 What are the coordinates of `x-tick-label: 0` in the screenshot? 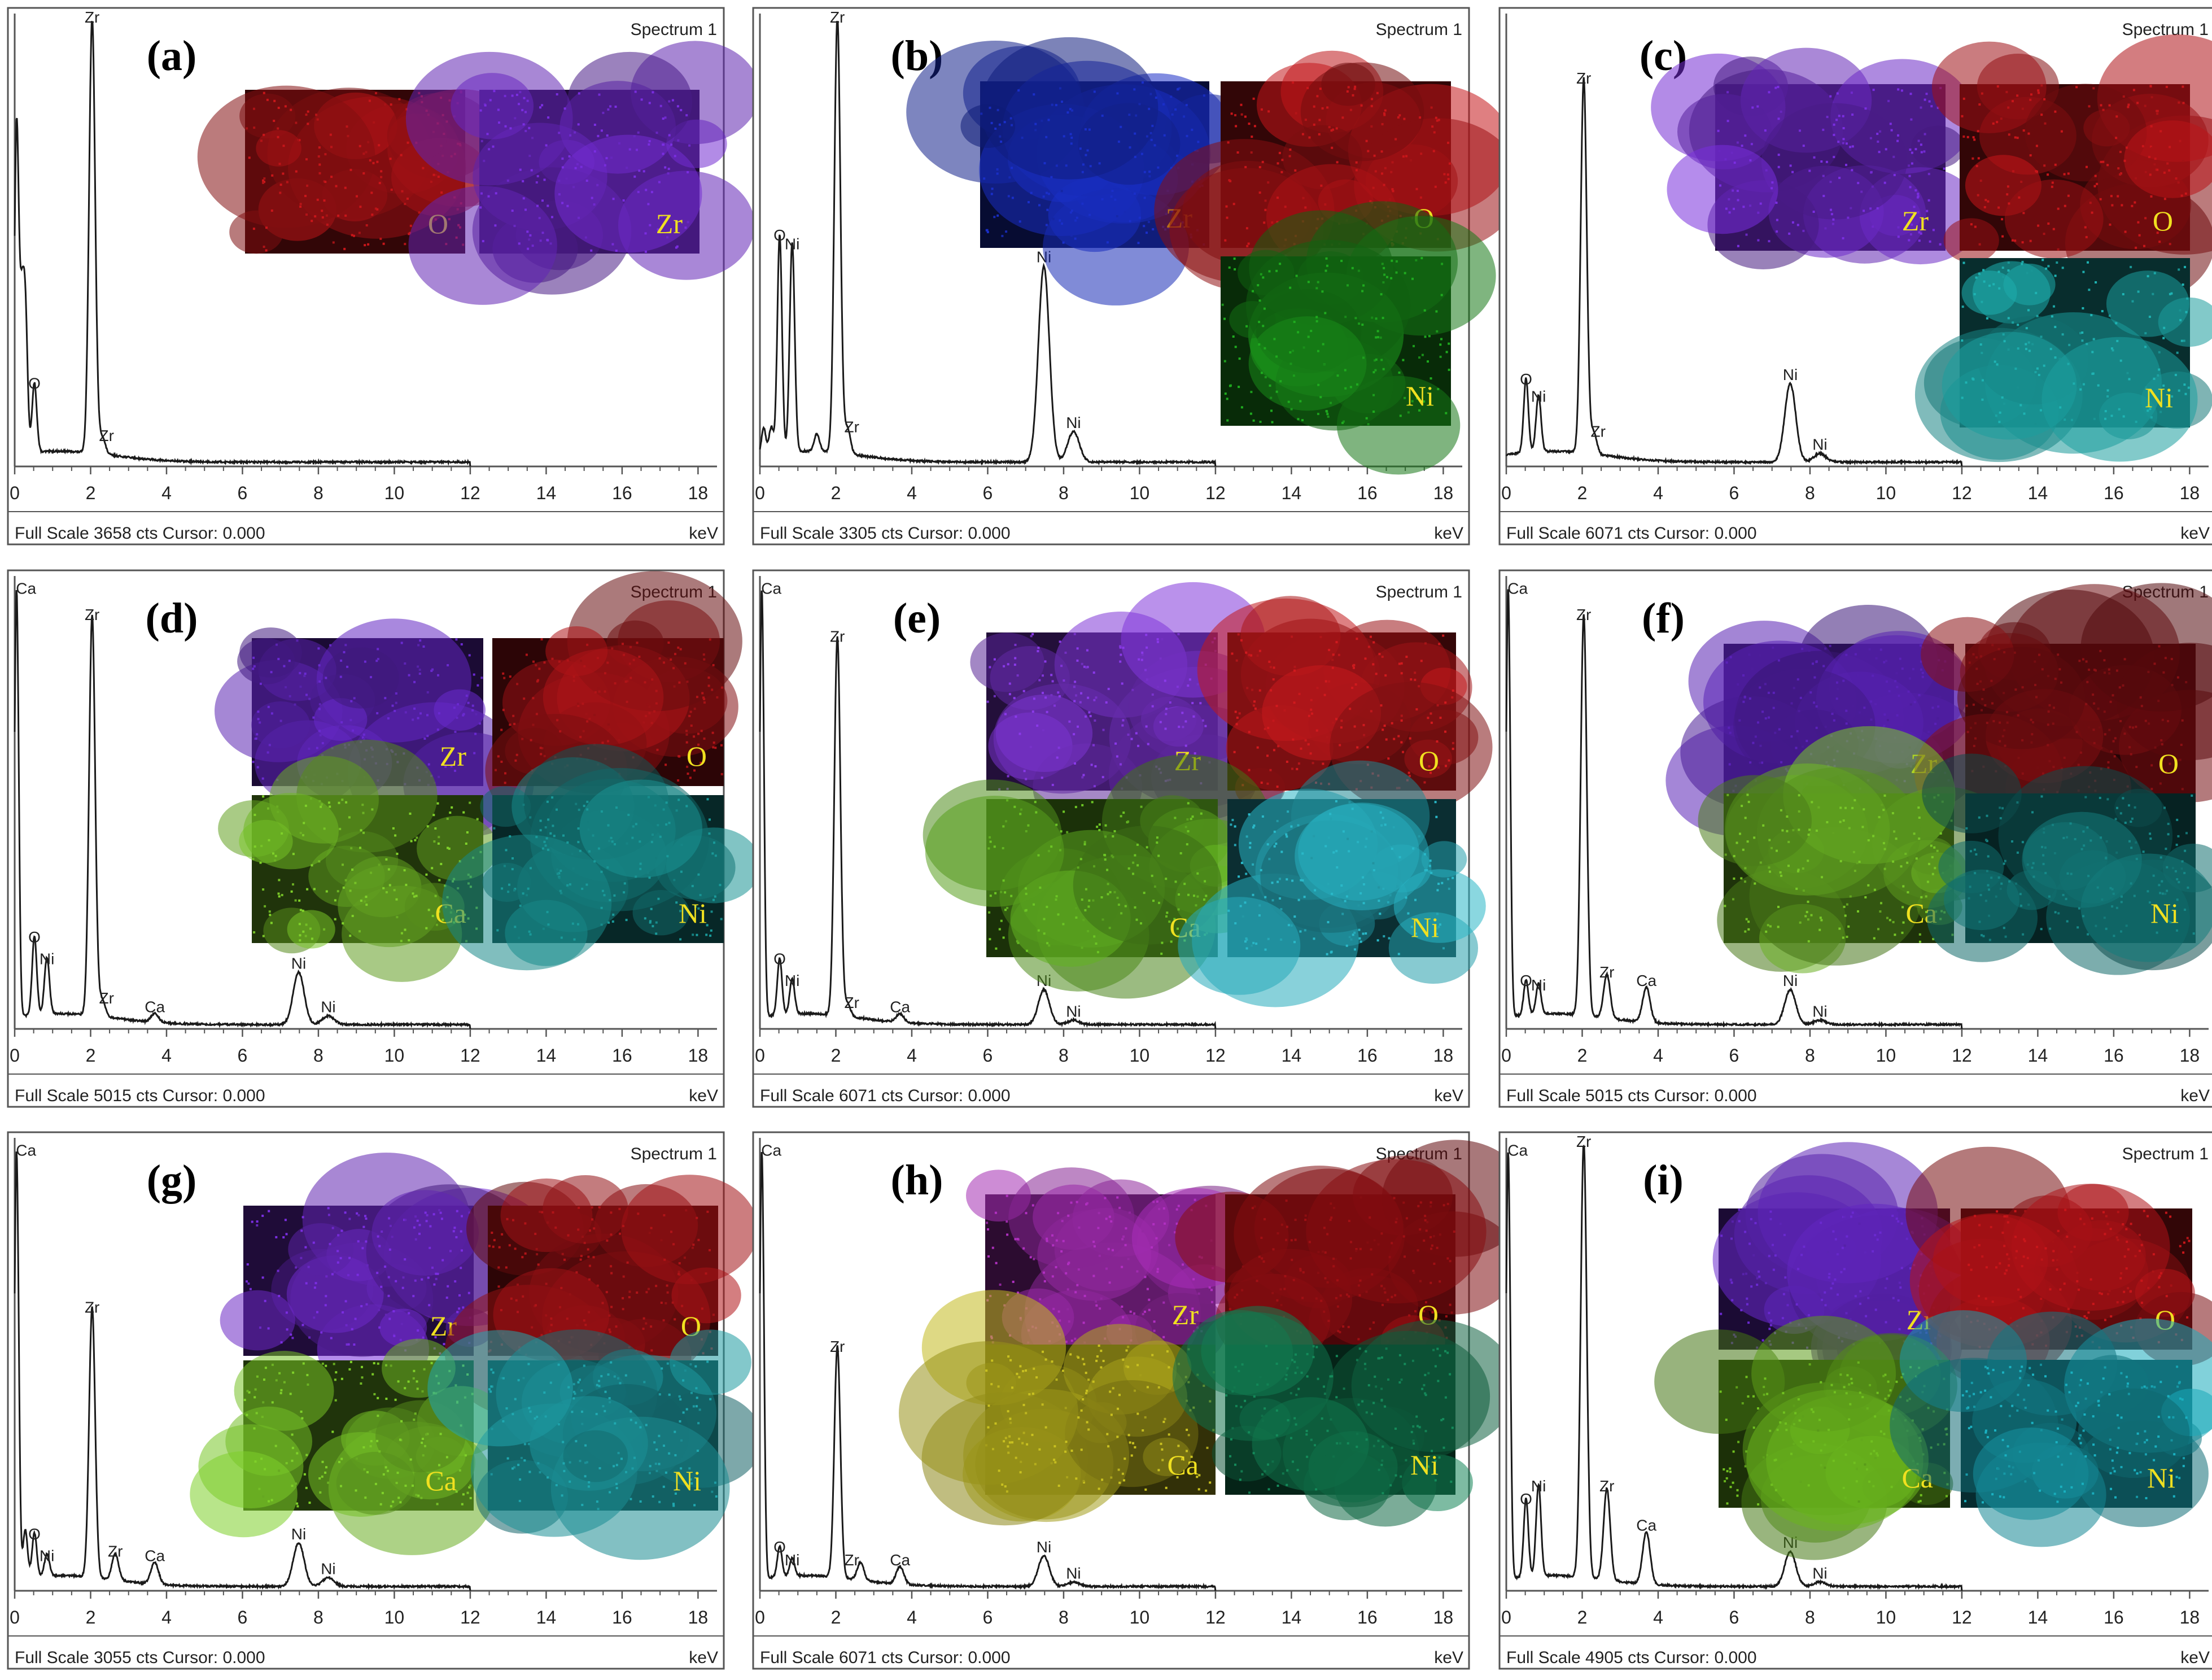 It's located at (15, 493).